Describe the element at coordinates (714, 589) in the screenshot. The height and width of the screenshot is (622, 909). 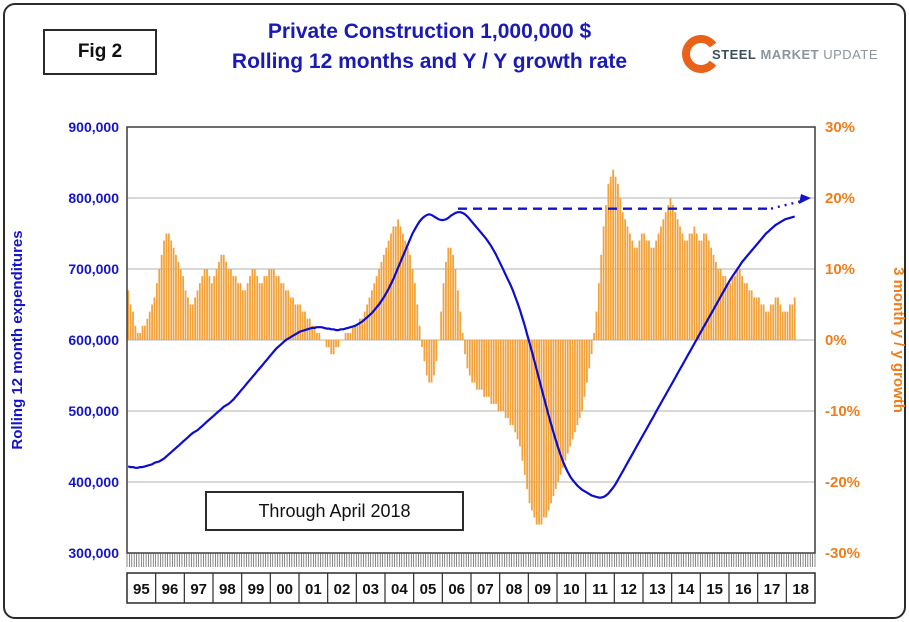
I see `year-label: 15` at that location.